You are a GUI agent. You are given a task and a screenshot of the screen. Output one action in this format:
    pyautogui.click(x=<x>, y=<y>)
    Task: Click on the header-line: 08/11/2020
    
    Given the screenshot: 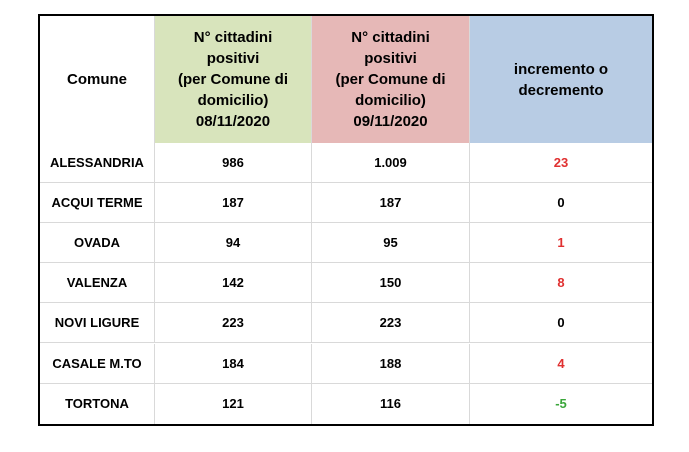 What is the action you would take?
    pyautogui.click(x=233, y=121)
    